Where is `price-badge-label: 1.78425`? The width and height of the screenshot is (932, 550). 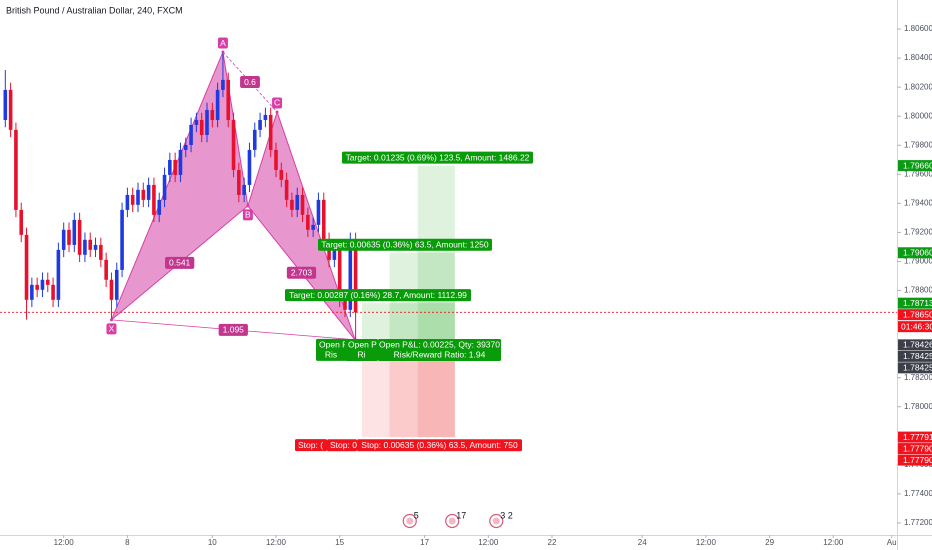 price-badge-label: 1.78425 is located at coordinates (917, 368).